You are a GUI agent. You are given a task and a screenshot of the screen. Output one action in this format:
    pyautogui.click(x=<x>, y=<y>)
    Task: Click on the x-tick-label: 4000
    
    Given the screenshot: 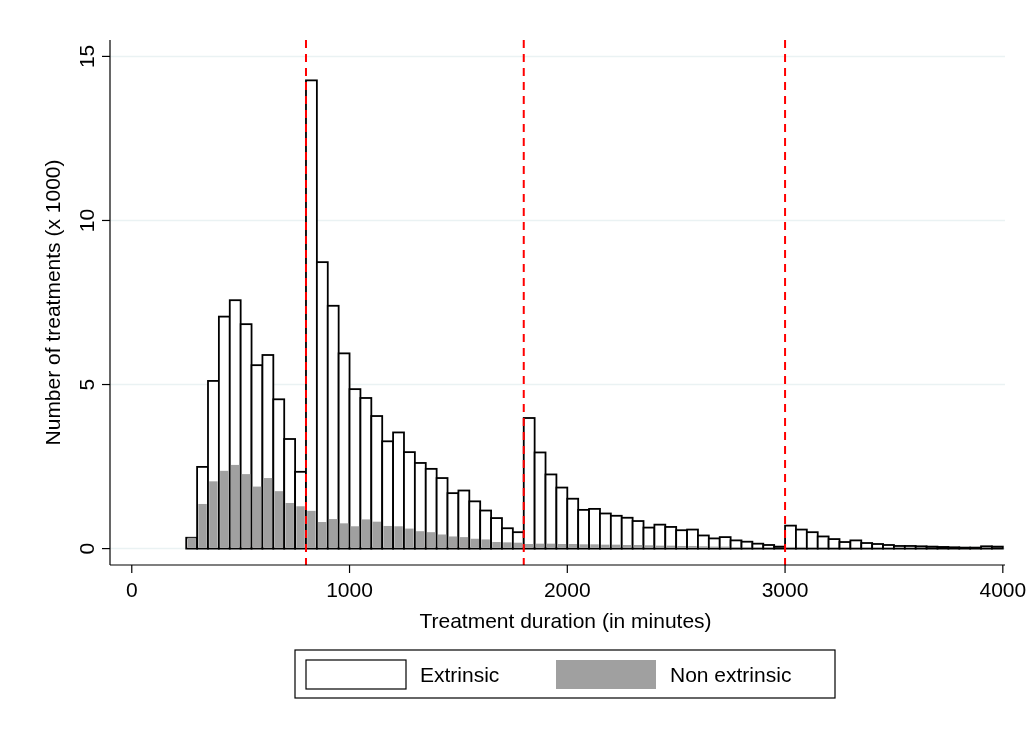 What is the action you would take?
    pyautogui.click(x=1003, y=589)
    